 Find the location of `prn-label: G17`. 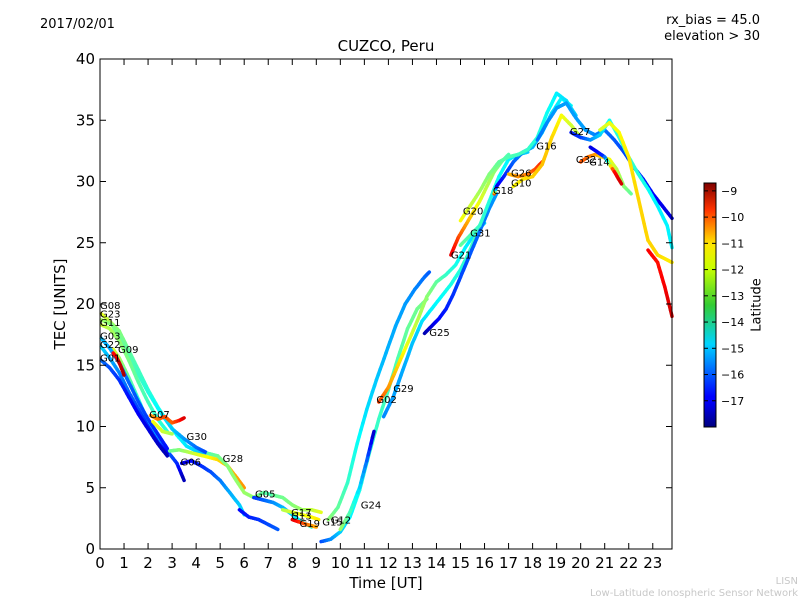

prn-label: G17 is located at coordinates (301, 513).